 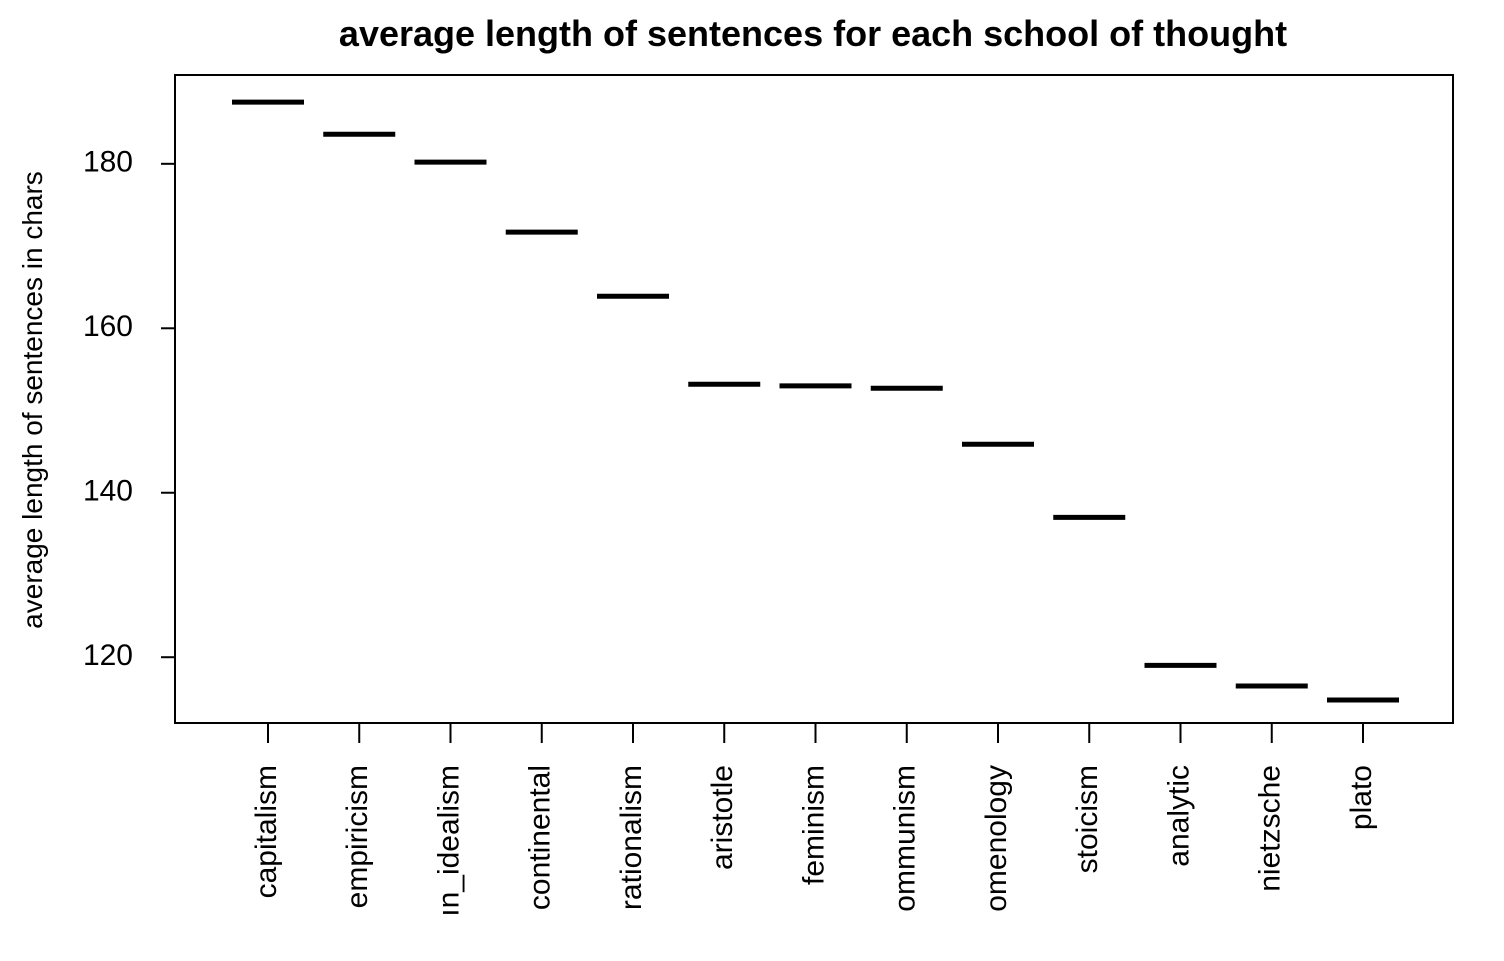 I want to click on x-tick-label: ın_idealism, so click(x=448, y=841).